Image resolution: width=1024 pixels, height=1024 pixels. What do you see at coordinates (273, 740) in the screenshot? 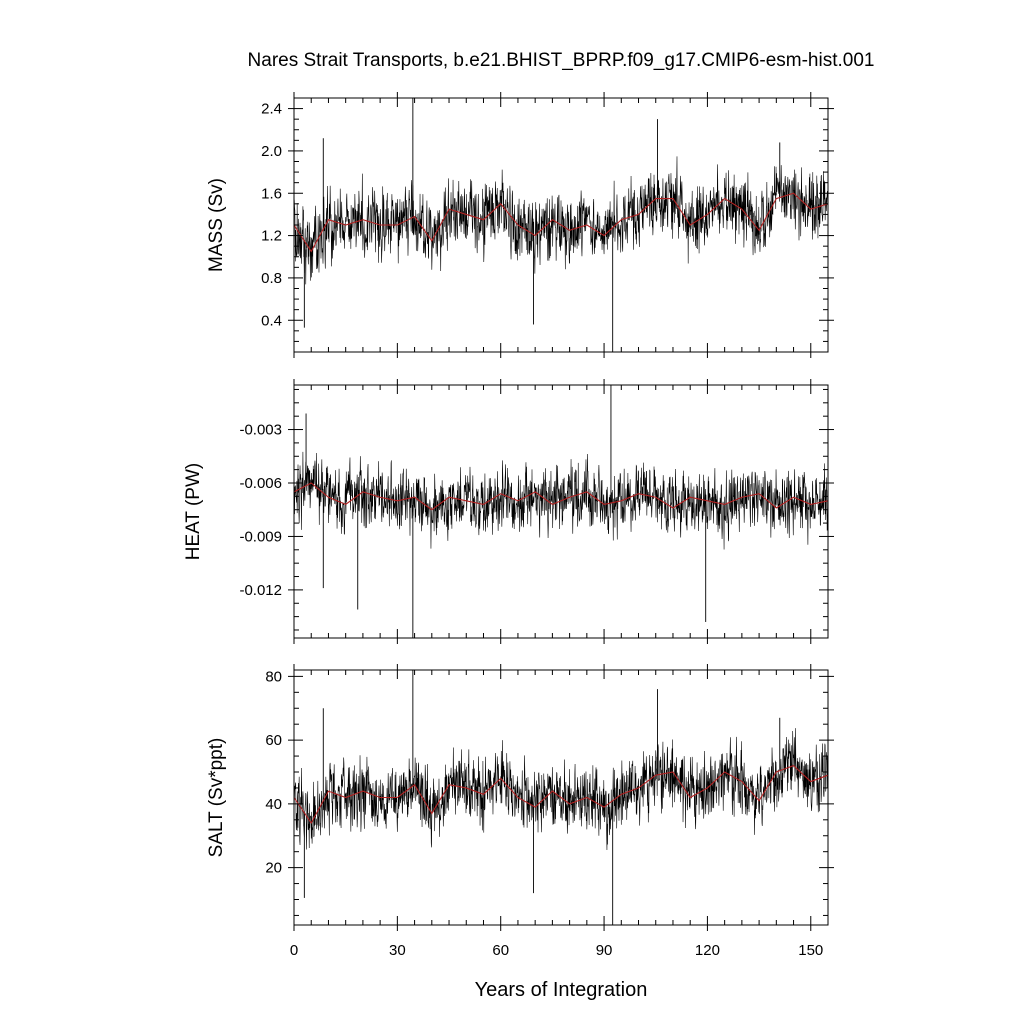
I see `y-tick-label-salt: 60` at bounding box center [273, 740].